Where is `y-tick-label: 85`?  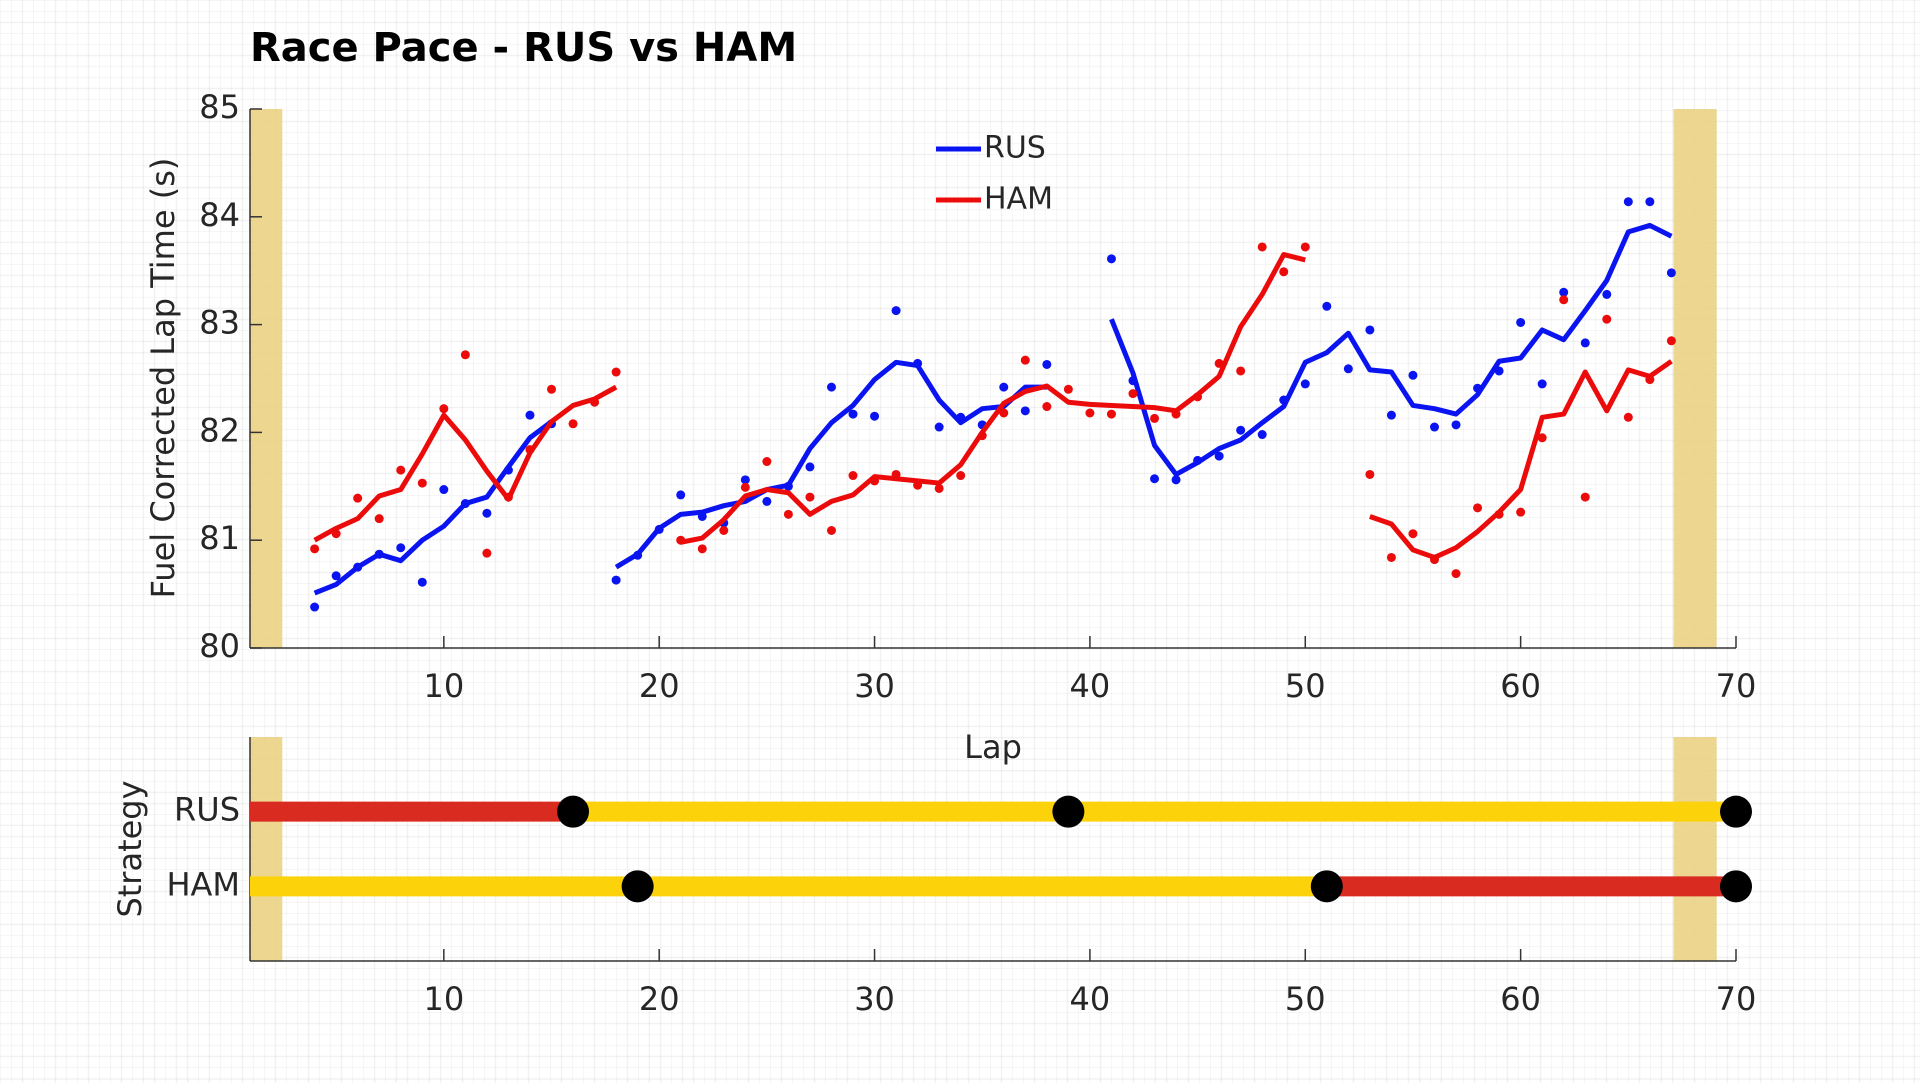 y-tick-label: 85 is located at coordinates (219, 107).